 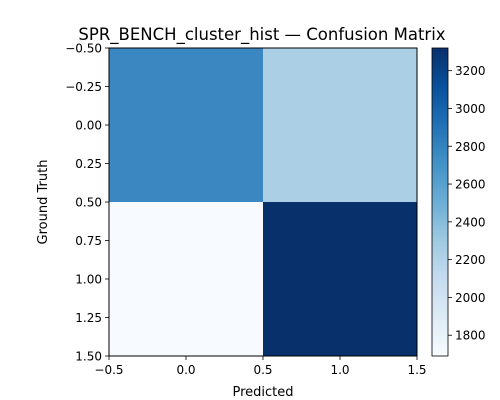 What do you see at coordinates (185, 370) in the screenshot?
I see `x-tick-label: 0.0` at bounding box center [185, 370].